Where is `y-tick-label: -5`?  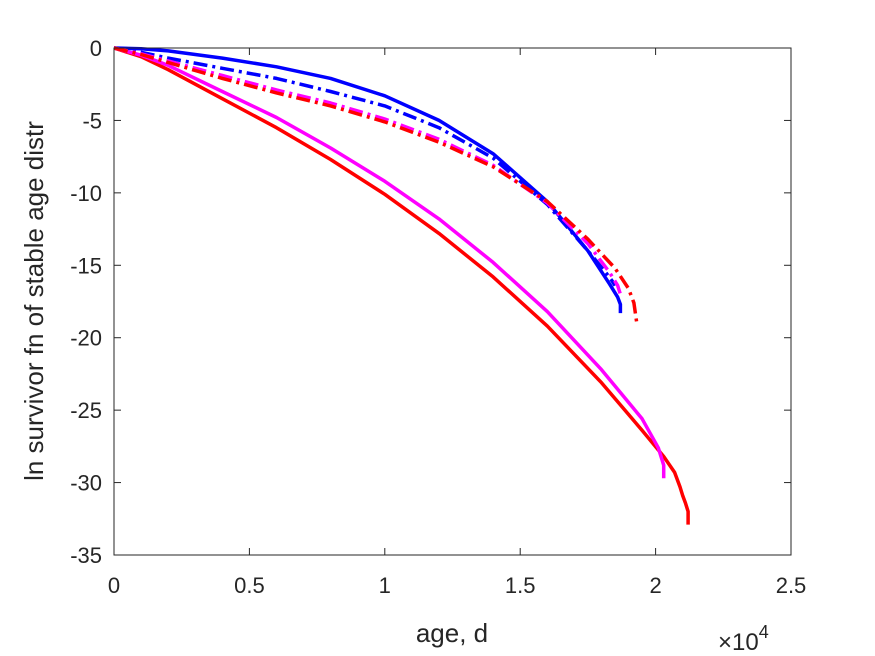 y-tick-label: -5 is located at coordinates (92, 120).